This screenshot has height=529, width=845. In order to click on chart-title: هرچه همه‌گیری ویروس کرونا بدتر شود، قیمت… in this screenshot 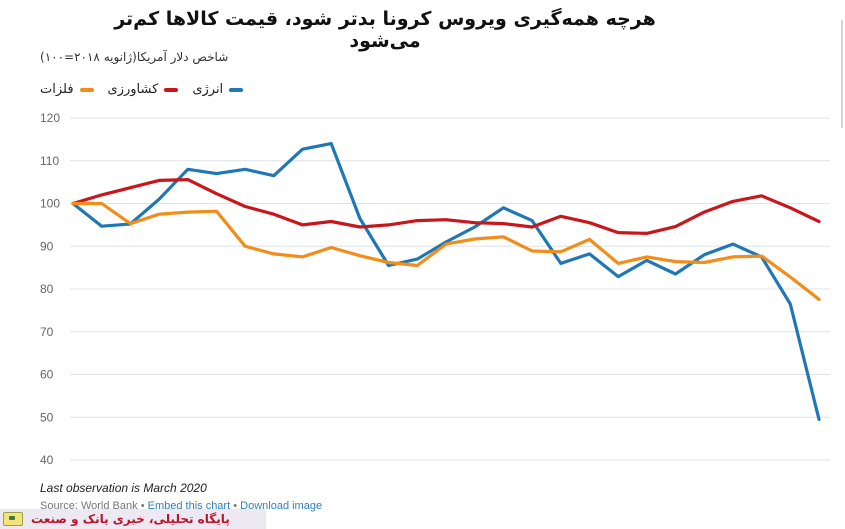, I will do `click(385, 30)`.